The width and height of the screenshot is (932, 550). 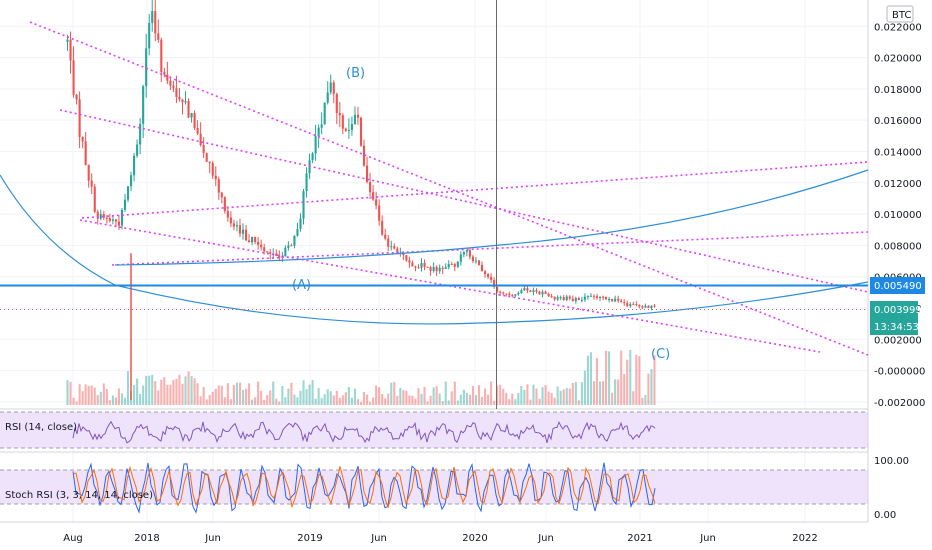 I want to click on stoch-label: Stoch RSI (3, 3, 14, 14, close), so click(x=79, y=495).